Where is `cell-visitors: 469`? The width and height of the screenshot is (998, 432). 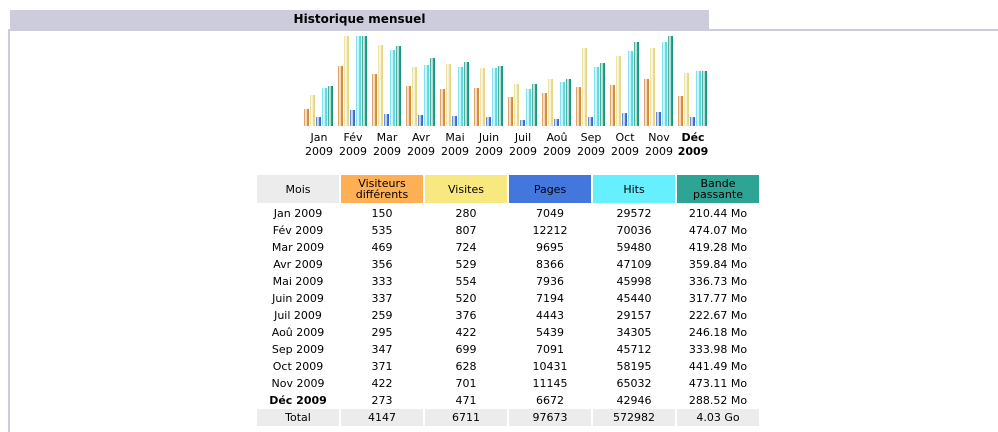
cell-visitors: 469 is located at coordinates (382, 247).